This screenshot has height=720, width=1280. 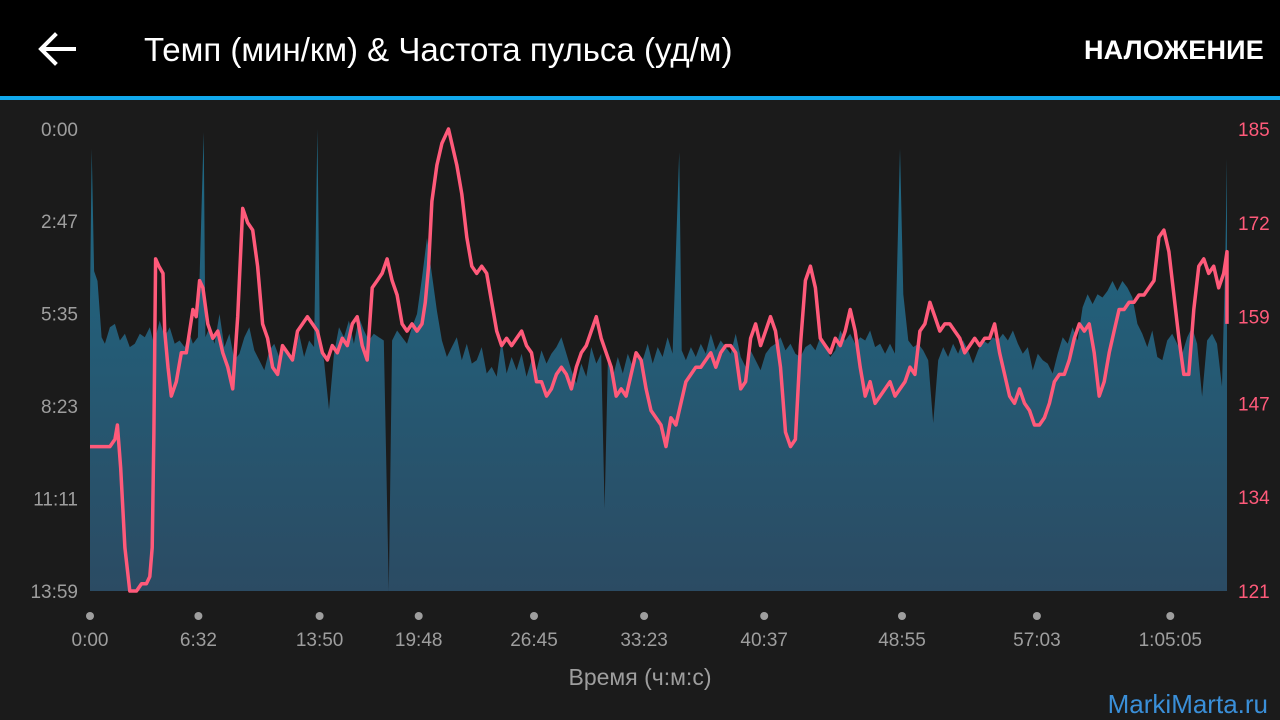 What do you see at coordinates (1254, 592) in the screenshot?
I see `y-right-tick-label: 121` at bounding box center [1254, 592].